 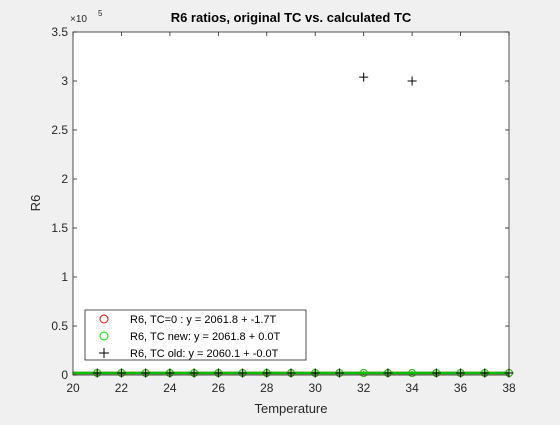 What do you see at coordinates (461, 388) in the screenshot?
I see `x-tick-label: 36` at bounding box center [461, 388].